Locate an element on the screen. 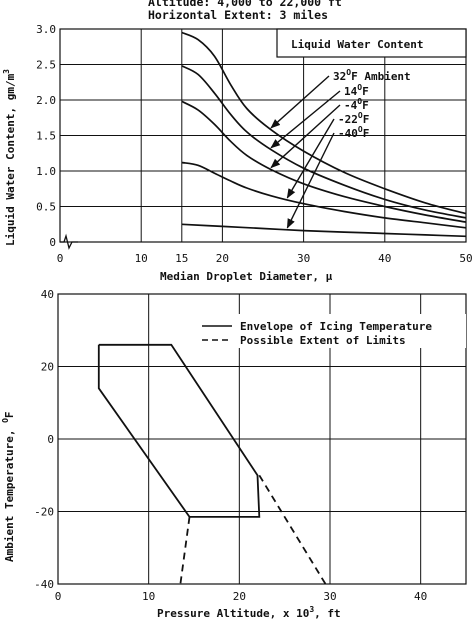 The image size is (474, 633). bottom-y-axis-label-main: Ambient Temperature, is located at coordinates (9, 492).